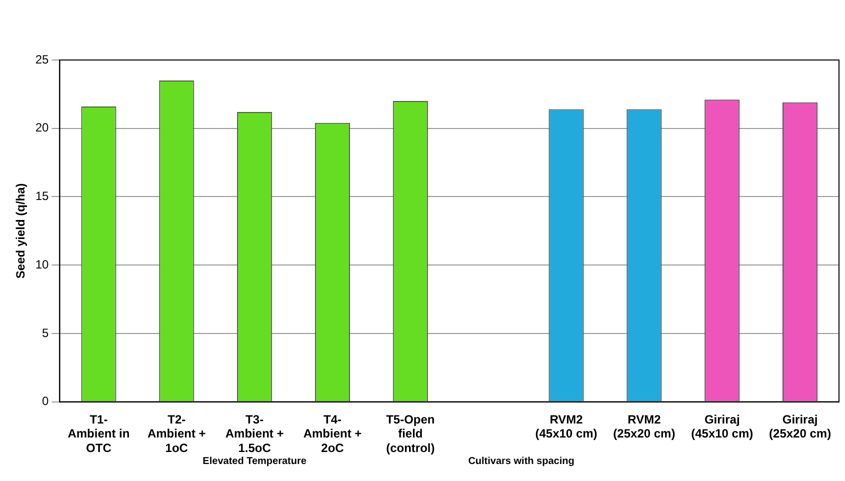 The image size is (845, 481). What do you see at coordinates (332, 434) in the screenshot?
I see `x-tick-label: T4- Ambient + 2oC` at bounding box center [332, 434].